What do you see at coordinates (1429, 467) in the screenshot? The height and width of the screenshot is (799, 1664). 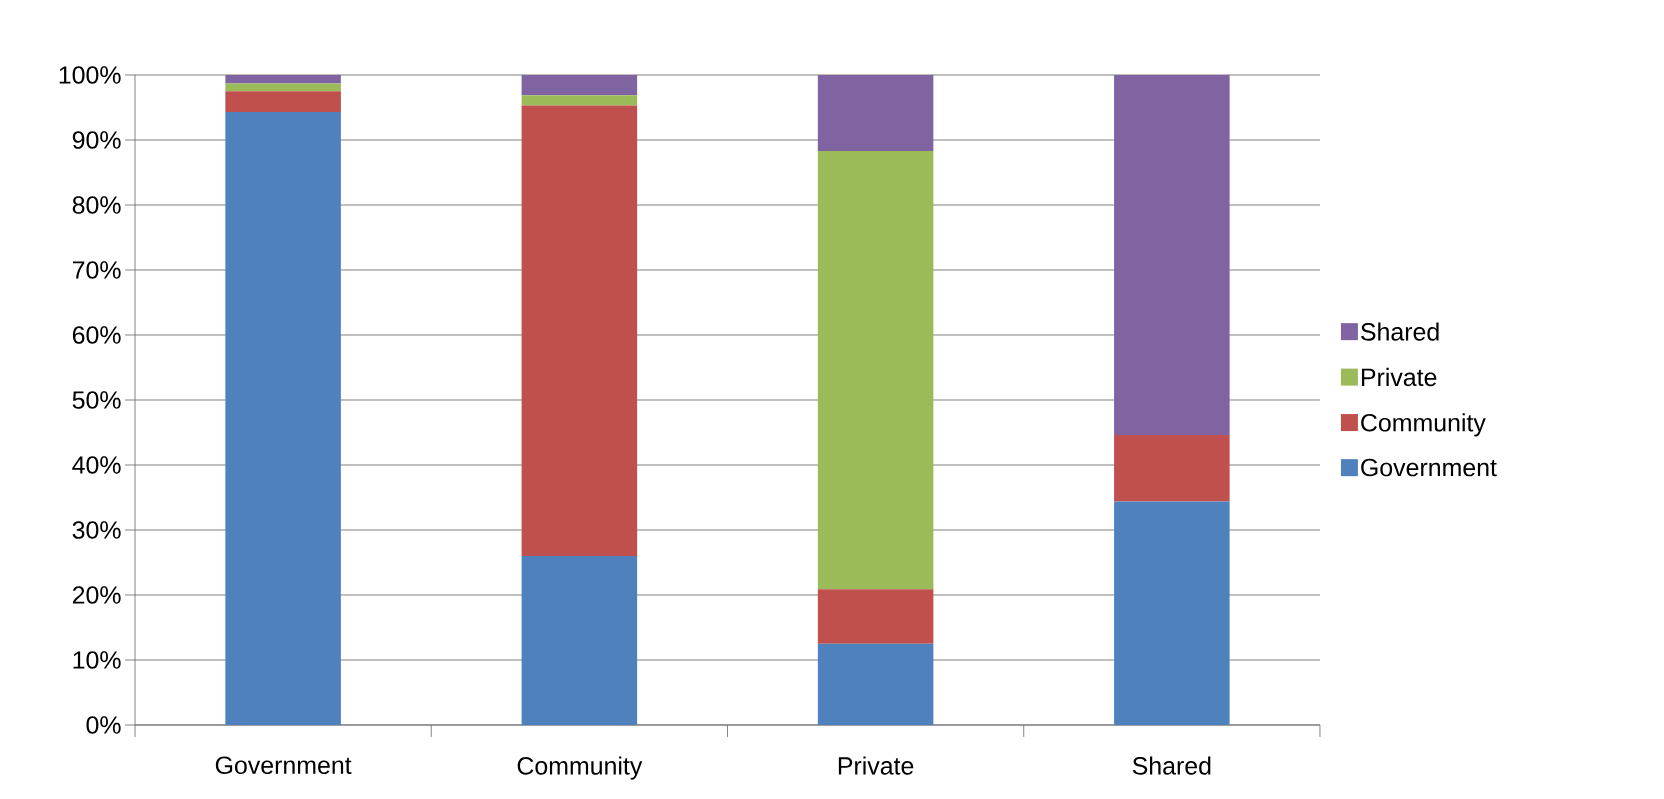 I see `legend-label: Government` at bounding box center [1429, 467].